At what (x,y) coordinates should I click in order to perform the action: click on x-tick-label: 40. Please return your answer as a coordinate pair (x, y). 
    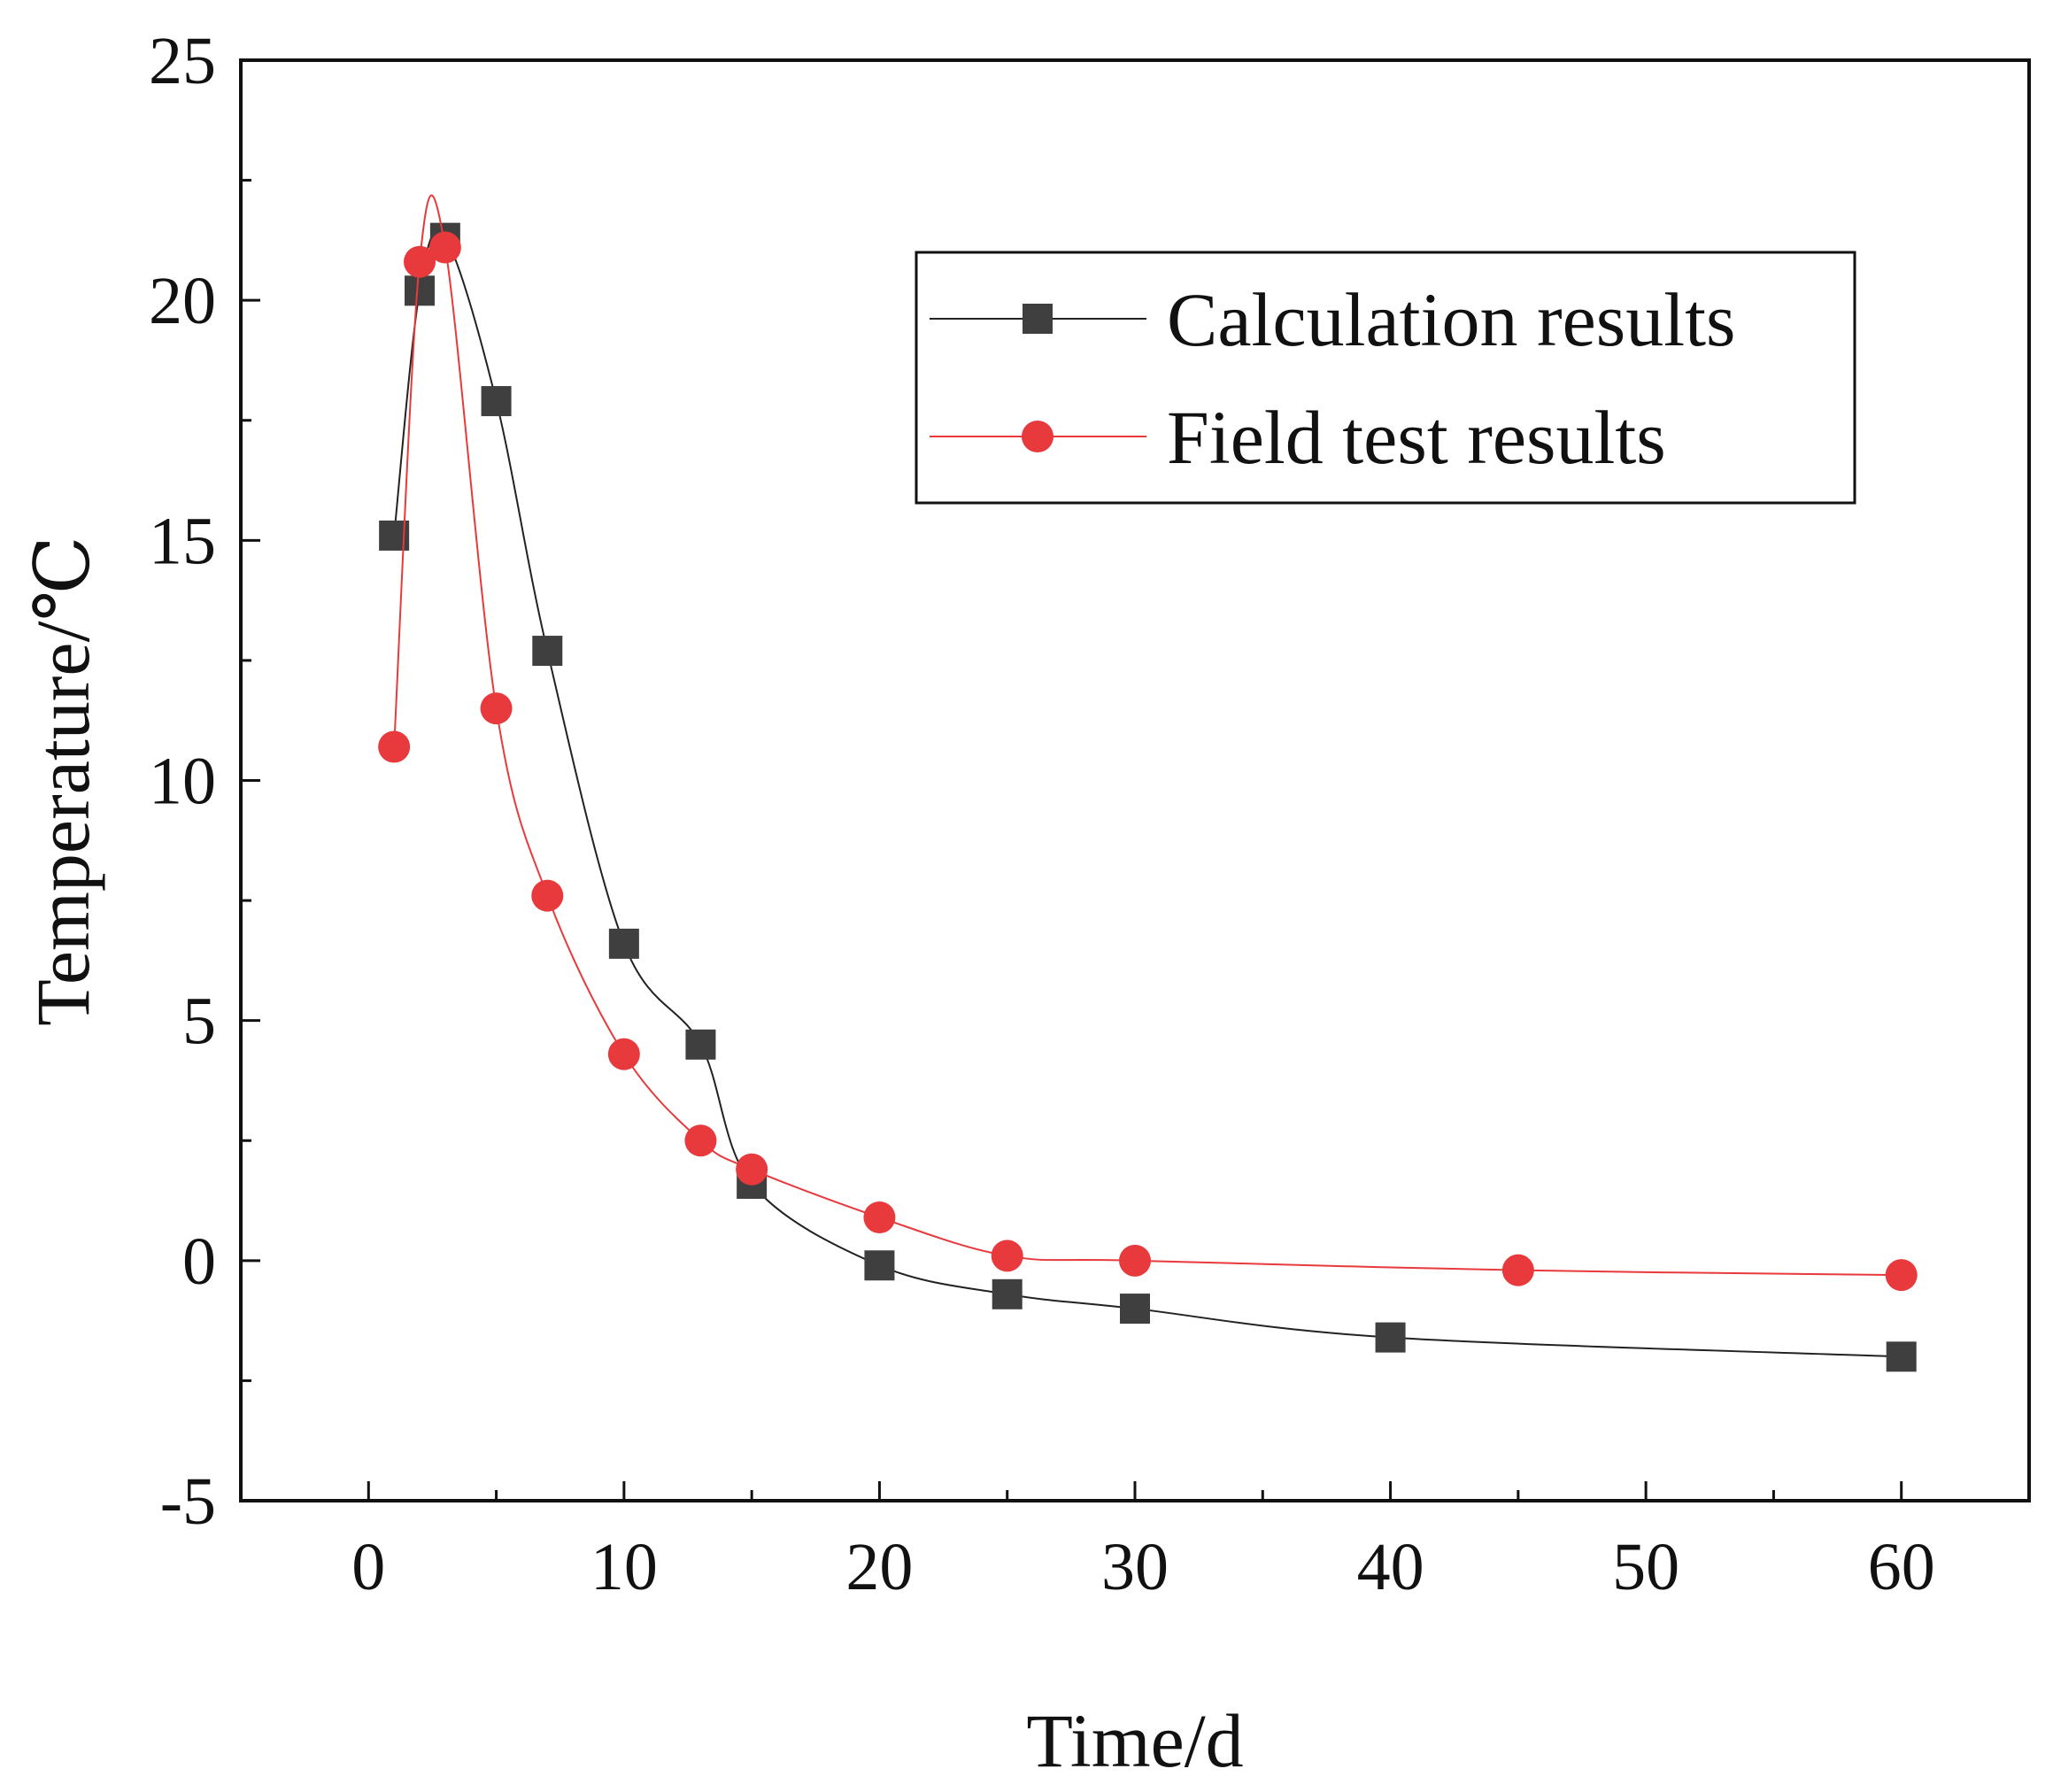
    Looking at the image, I should click on (1391, 1567).